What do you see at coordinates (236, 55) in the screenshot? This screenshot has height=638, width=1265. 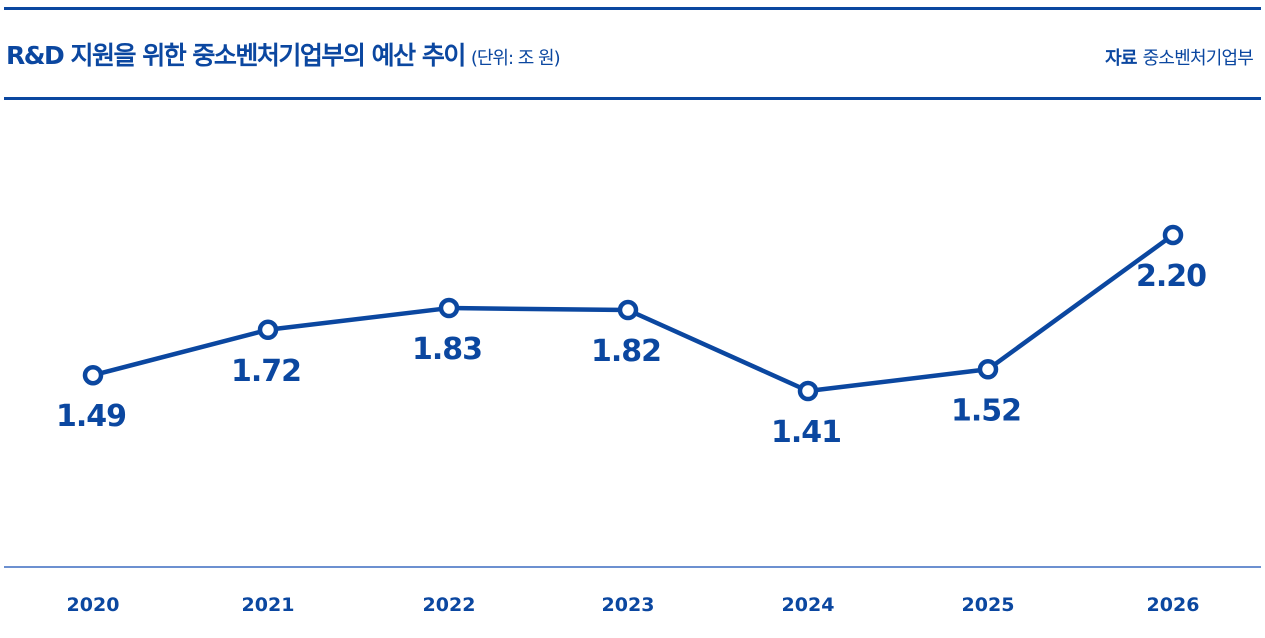 I see `title-text: R&D 지원을 위한 중소벤처기업부의 예산 추이` at bounding box center [236, 55].